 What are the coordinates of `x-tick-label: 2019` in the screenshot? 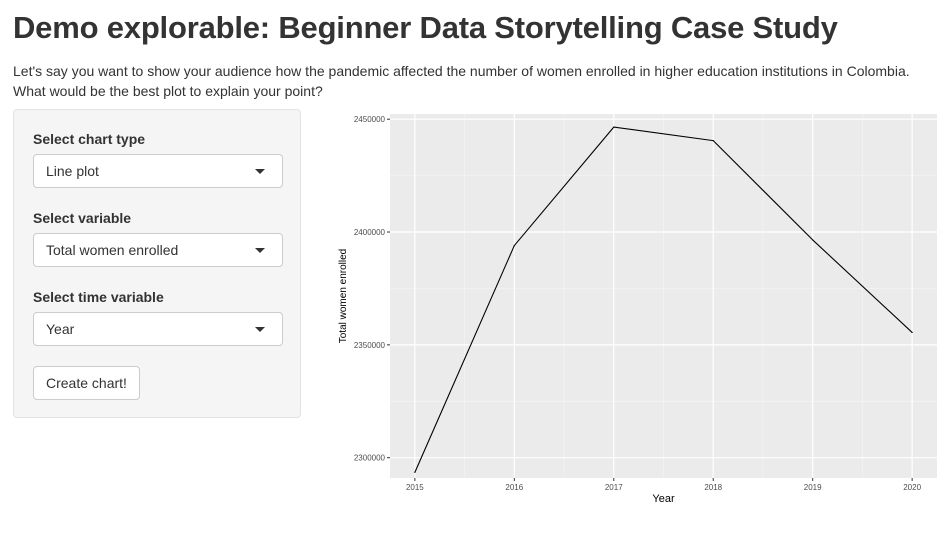 It's located at (813, 487).